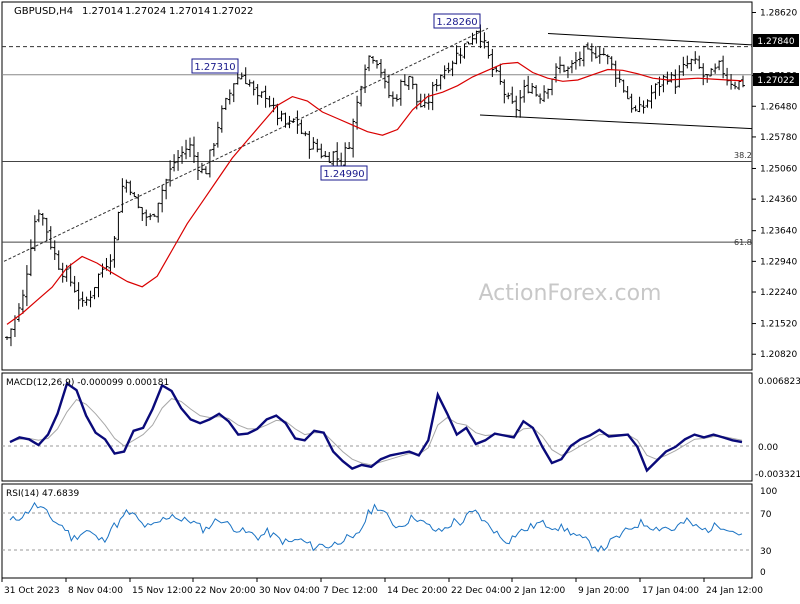 The width and height of the screenshot is (800, 604). I want to click on svg-text: 1.27310, so click(214, 67).